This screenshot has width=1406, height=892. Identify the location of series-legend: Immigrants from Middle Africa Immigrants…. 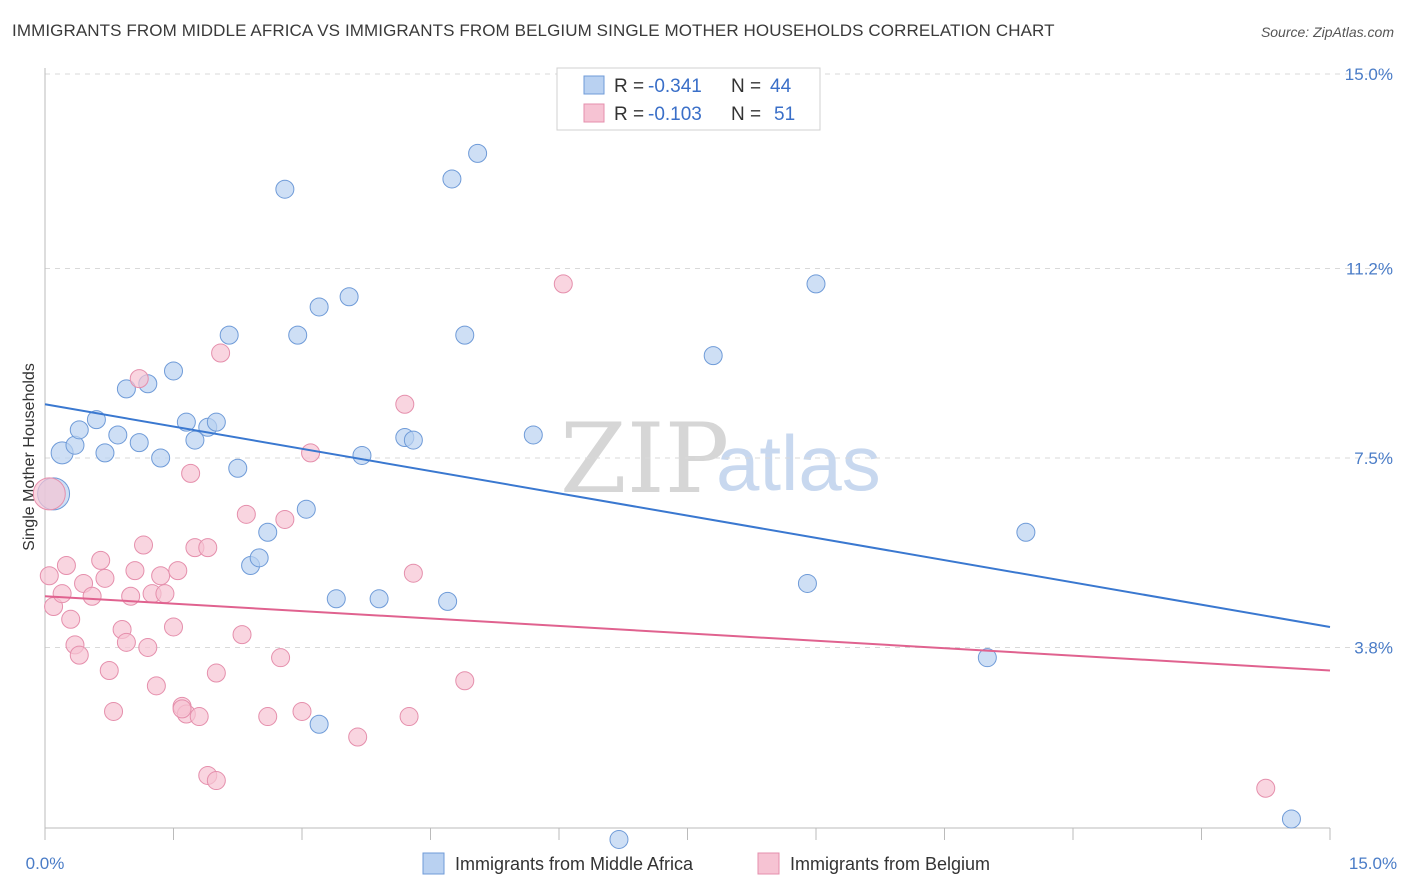
(706, 863).